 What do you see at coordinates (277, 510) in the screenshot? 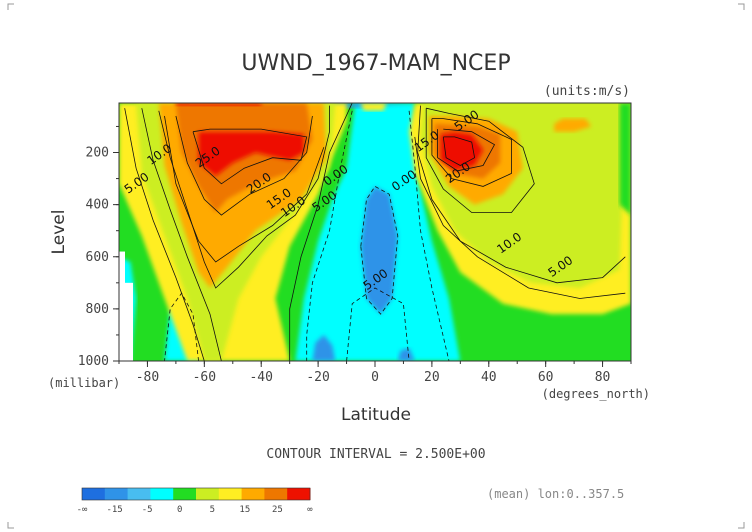
I see `colorbar-label: 25` at bounding box center [277, 510].